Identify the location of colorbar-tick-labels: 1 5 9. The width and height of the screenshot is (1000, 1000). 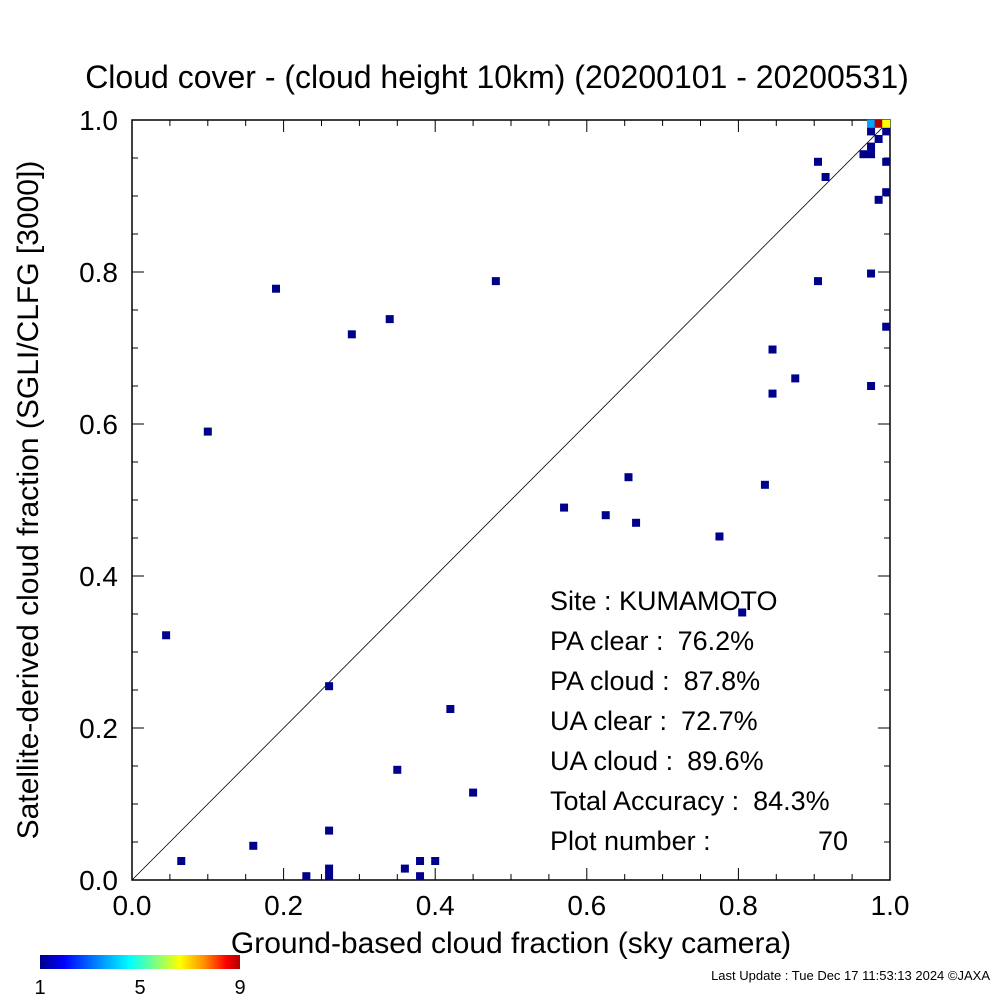
(139, 988).